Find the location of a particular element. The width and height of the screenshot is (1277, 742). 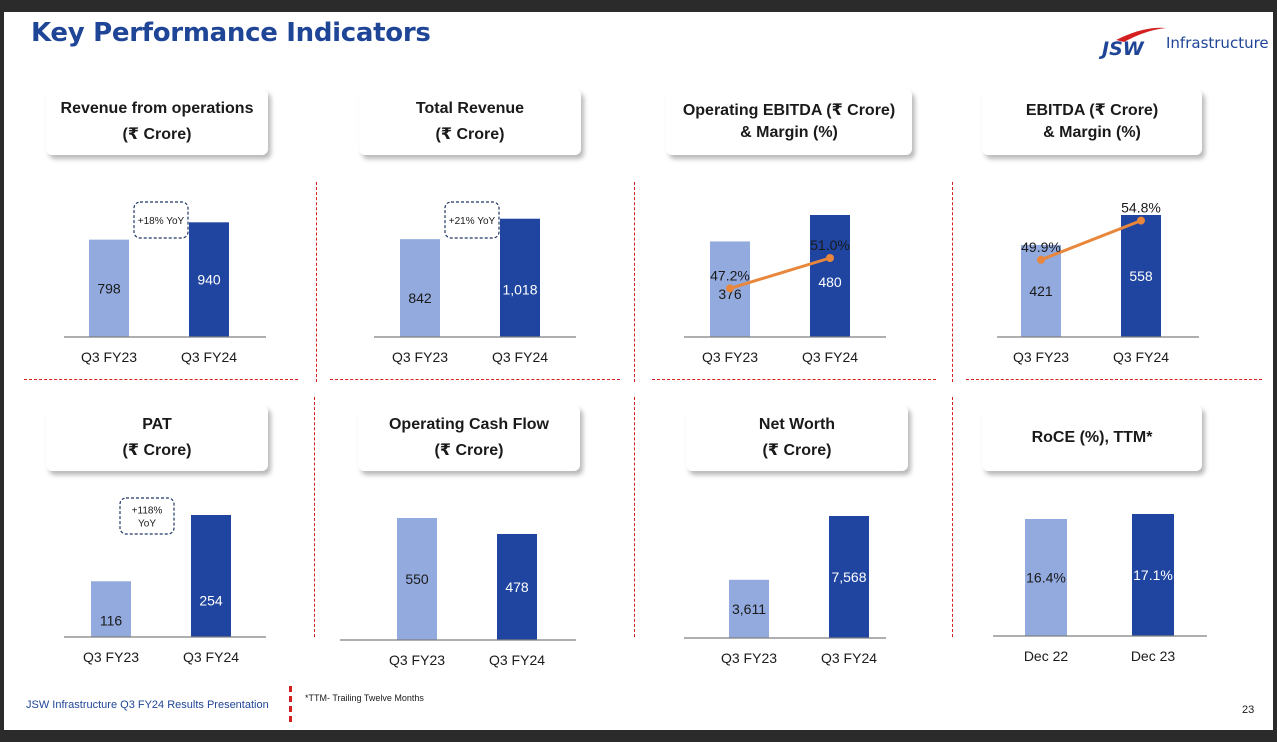

kpi-label: PAT (₹ Crore) is located at coordinates (157, 438).